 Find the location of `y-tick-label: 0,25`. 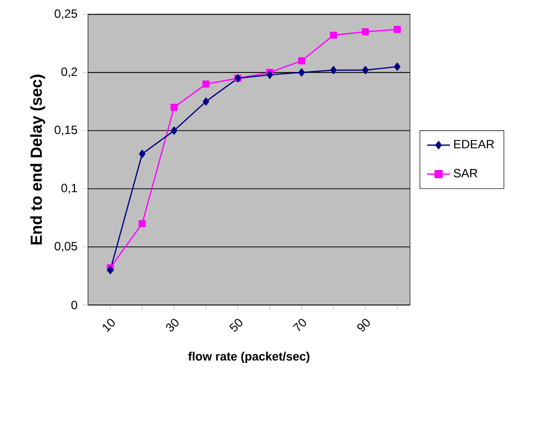

y-tick-label: 0,25 is located at coordinates (66, 14).